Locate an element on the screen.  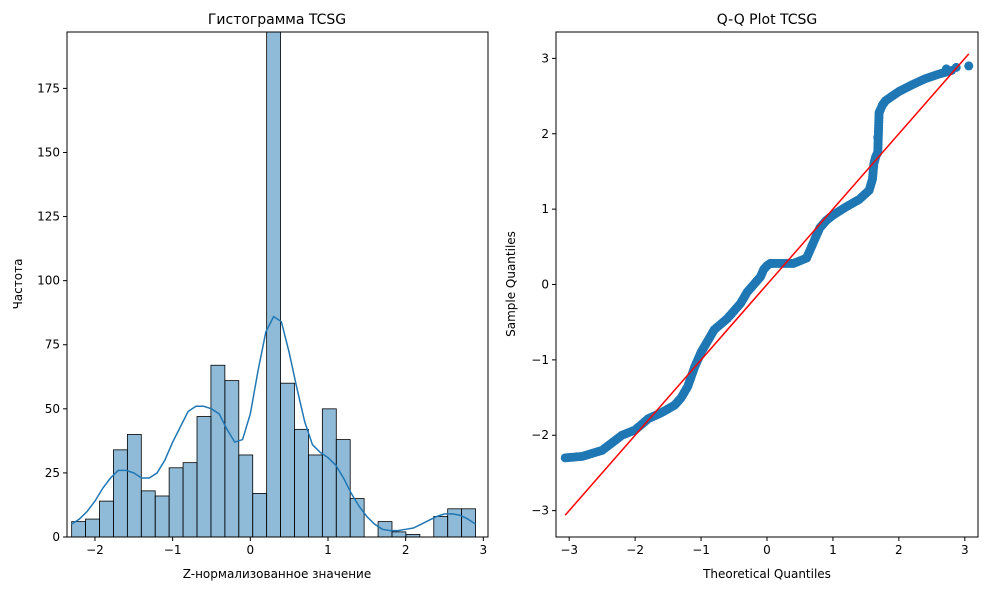
y-tick-label: 125 is located at coordinates (48, 217).